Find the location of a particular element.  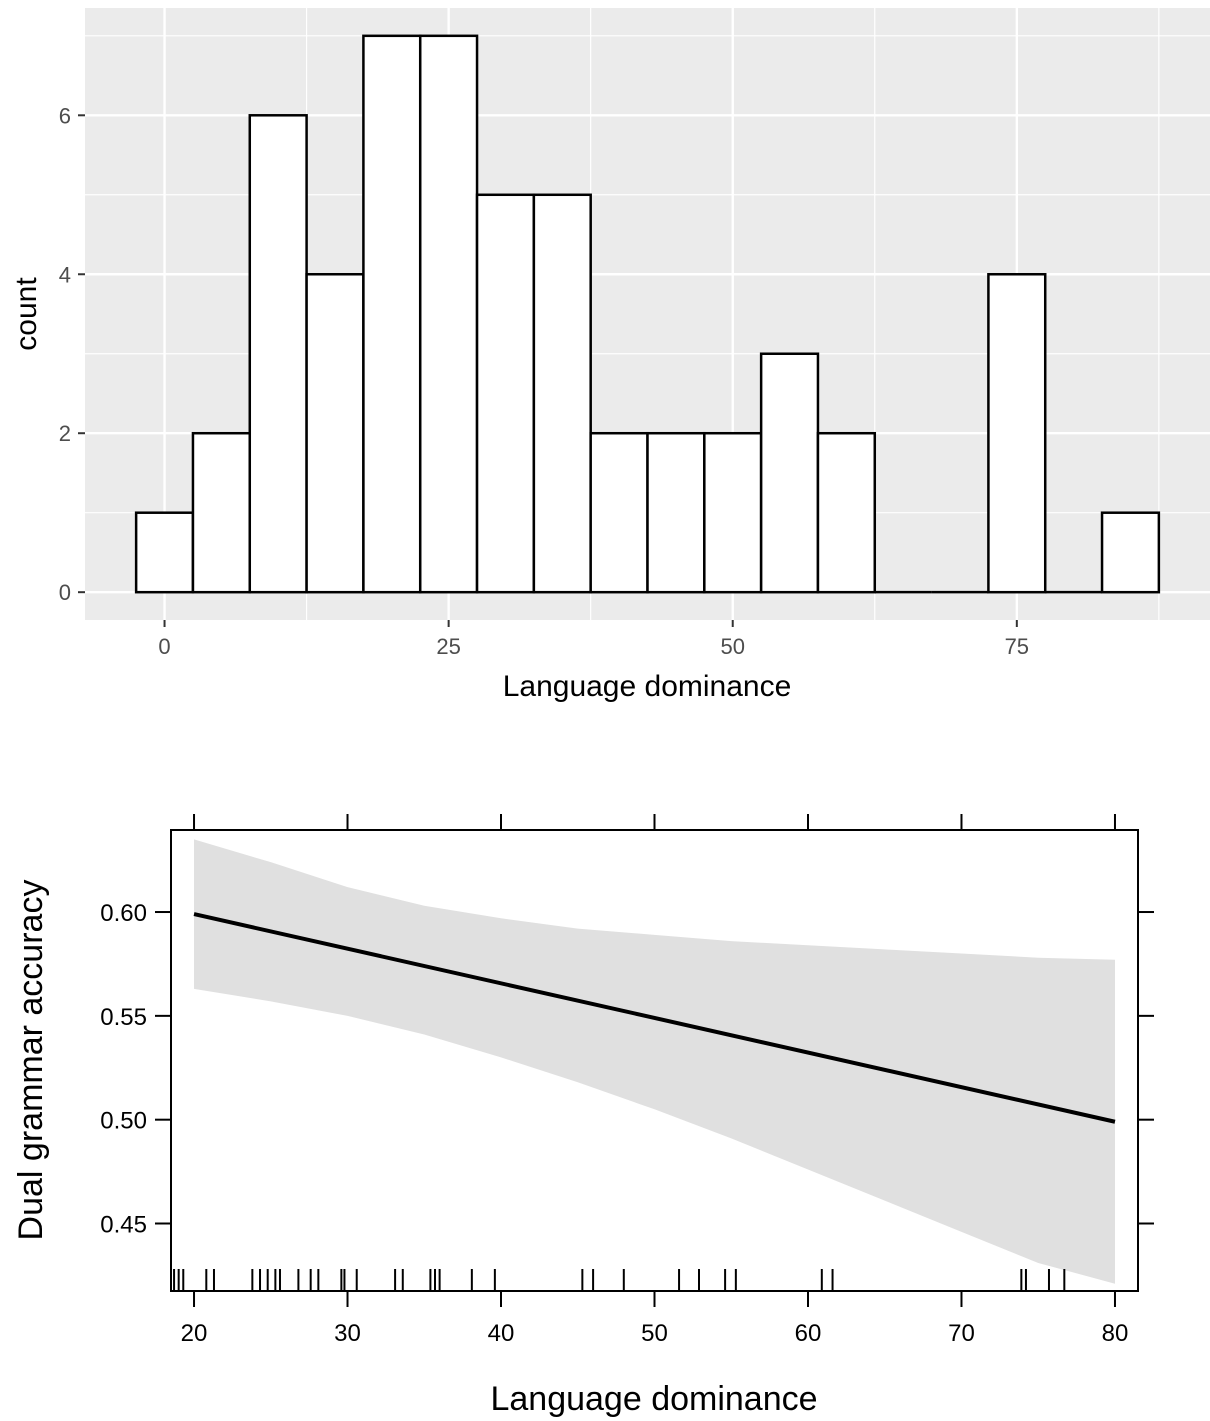

y-tick-label: 0 is located at coordinates (65, 592).